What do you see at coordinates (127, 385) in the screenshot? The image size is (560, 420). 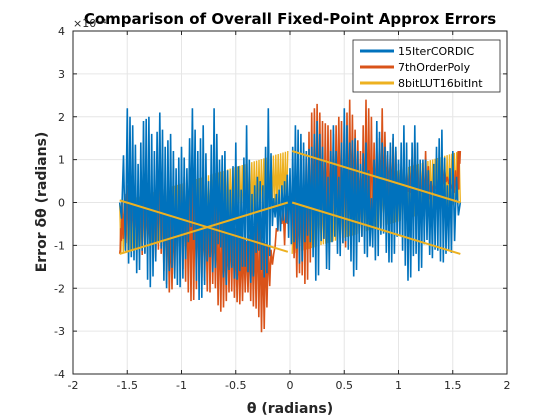 I see `x-tick-label-1: -1.5` at bounding box center [127, 385].